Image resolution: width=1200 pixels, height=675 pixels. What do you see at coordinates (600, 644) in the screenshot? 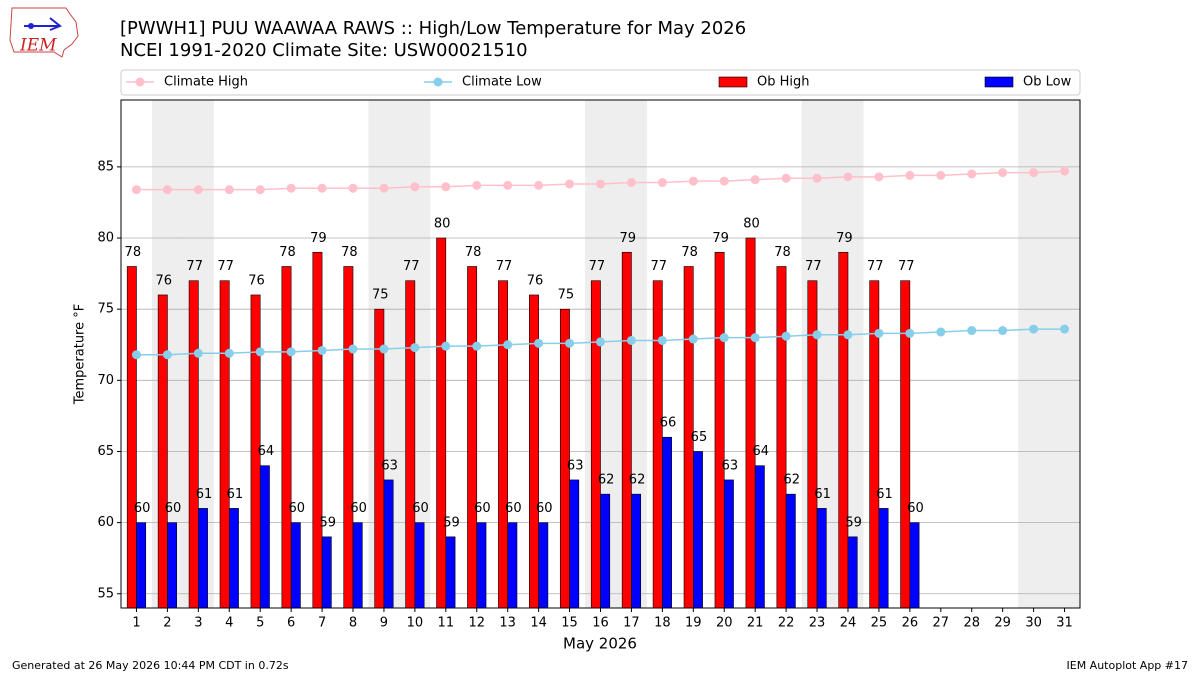
I see `x-axis-label: May 2026` at bounding box center [600, 644].